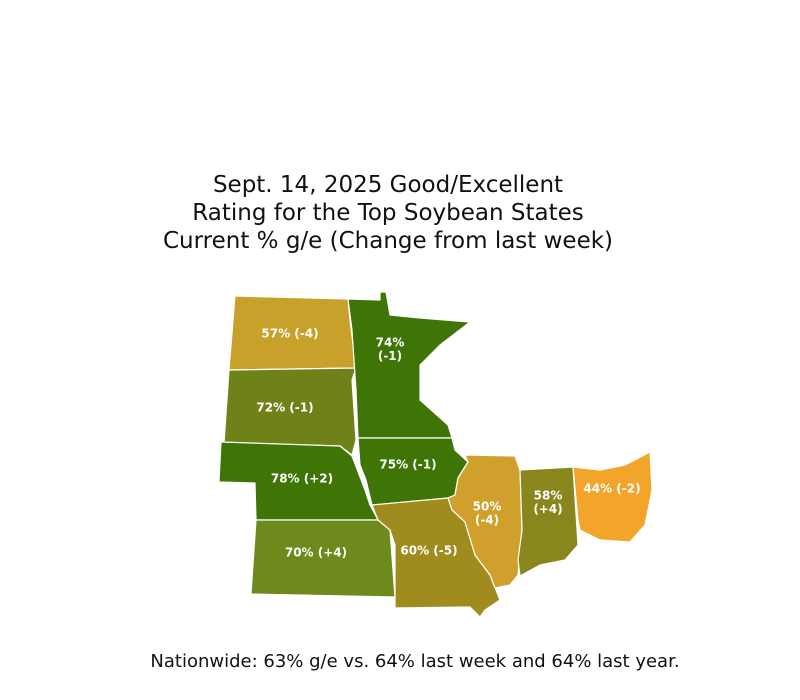 The height and width of the screenshot is (700, 800). I want to click on title-line: Rating for the Top Soybean States, so click(387, 213).